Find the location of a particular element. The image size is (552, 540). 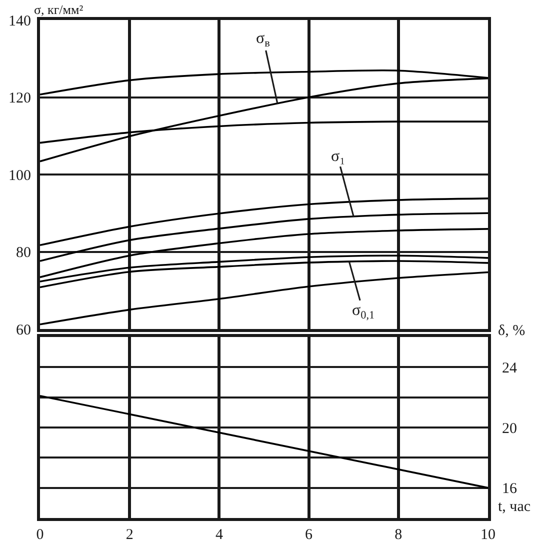

y-tick-label: 80 is located at coordinates (23, 253).